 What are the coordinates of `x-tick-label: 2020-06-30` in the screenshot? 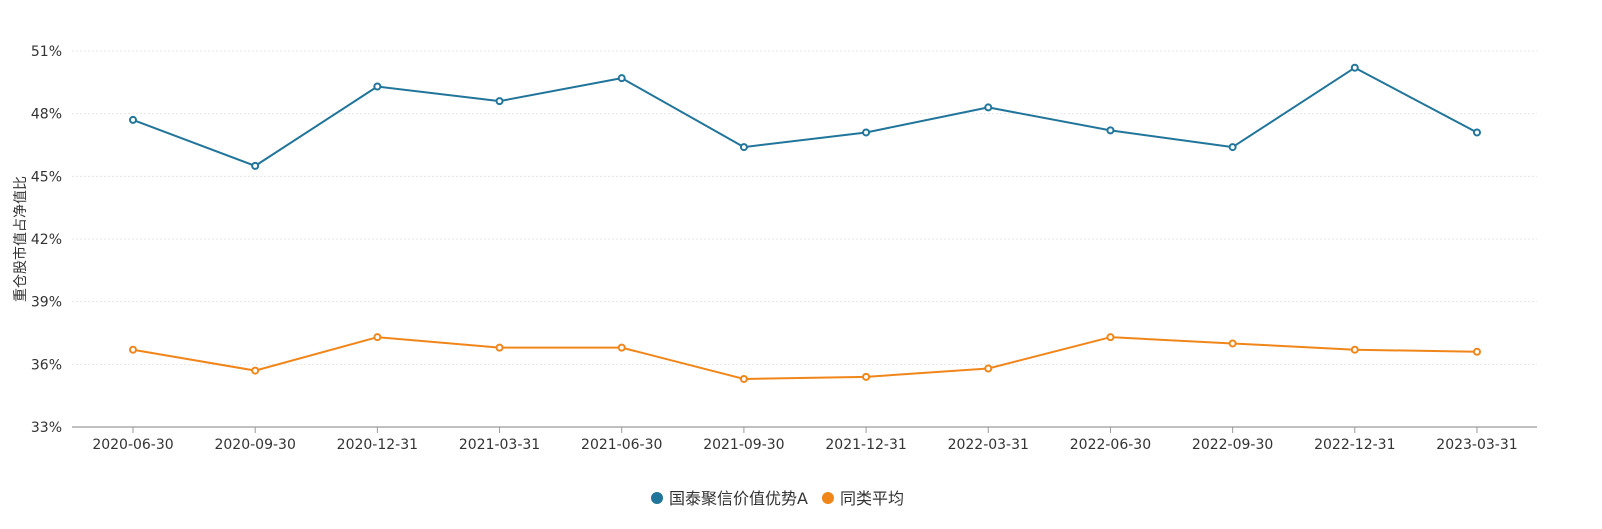 It's located at (132, 445).